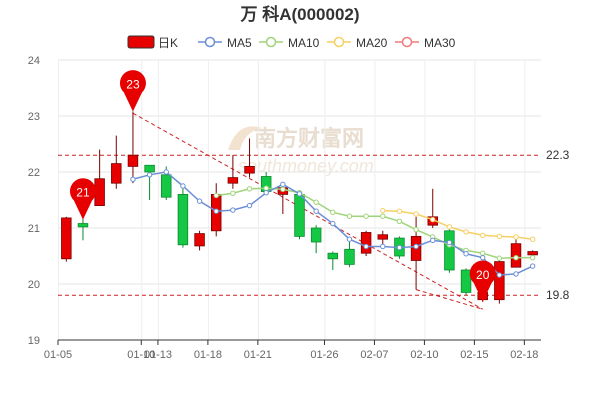 The width and height of the screenshot is (600, 400). Describe the element at coordinates (258, 355) in the screenshot. I see `x-tick-label: 01-21` at that location.